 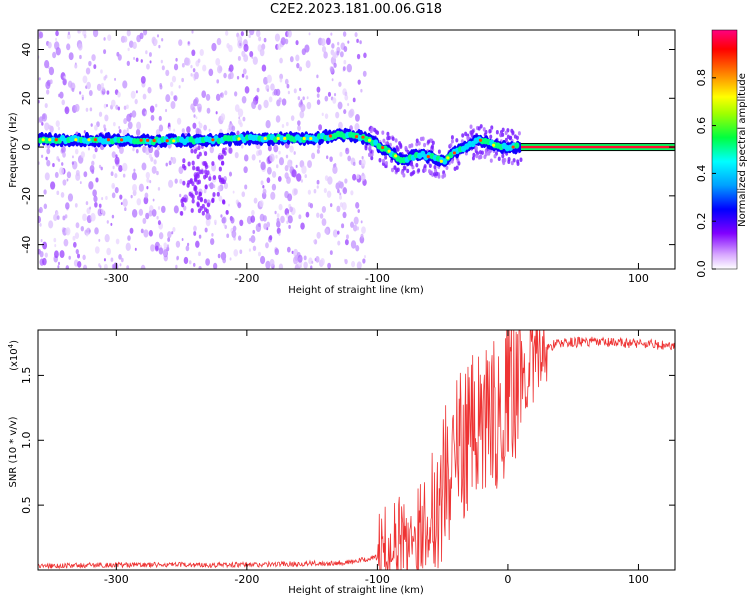 I want to click on colorbar-ticks: 0.0 0.2 0.4 0.6 0.8, so click(x=705, y=173).